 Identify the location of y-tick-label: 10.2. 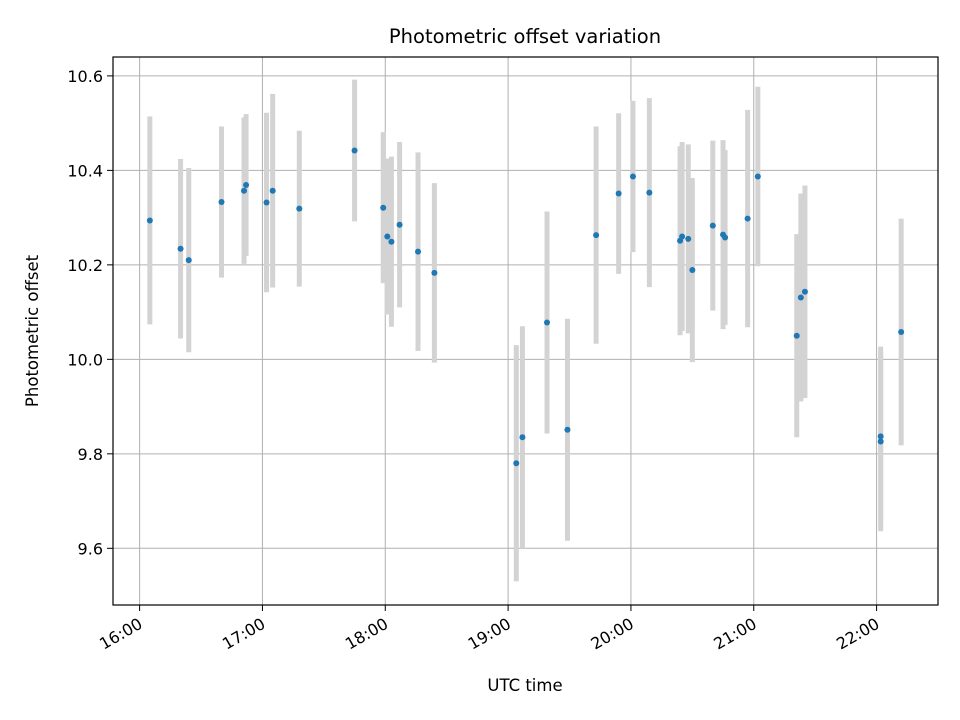
(85, 265).